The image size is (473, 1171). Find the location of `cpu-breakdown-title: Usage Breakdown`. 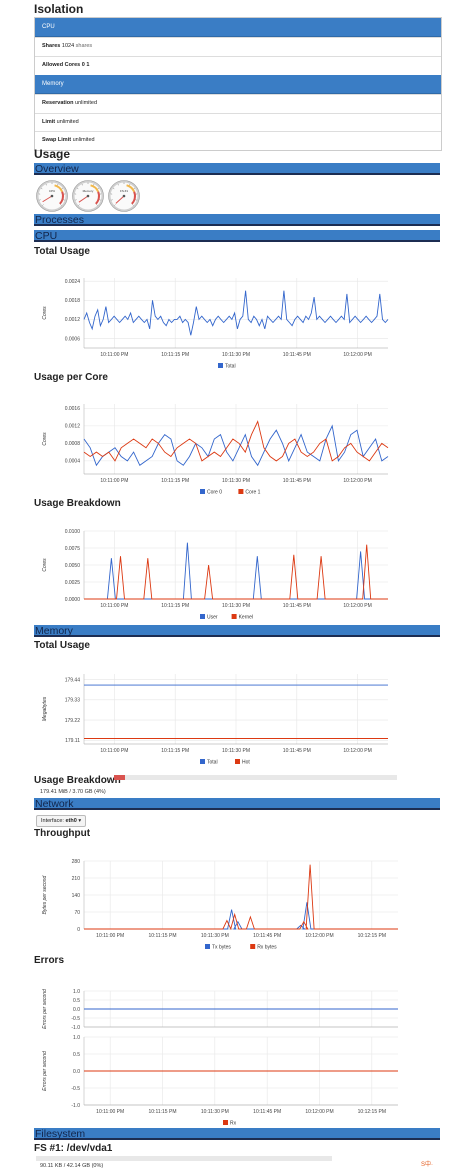

cpu-breakdown-title: Usage Breakdown is located at coordinates (77, 503).